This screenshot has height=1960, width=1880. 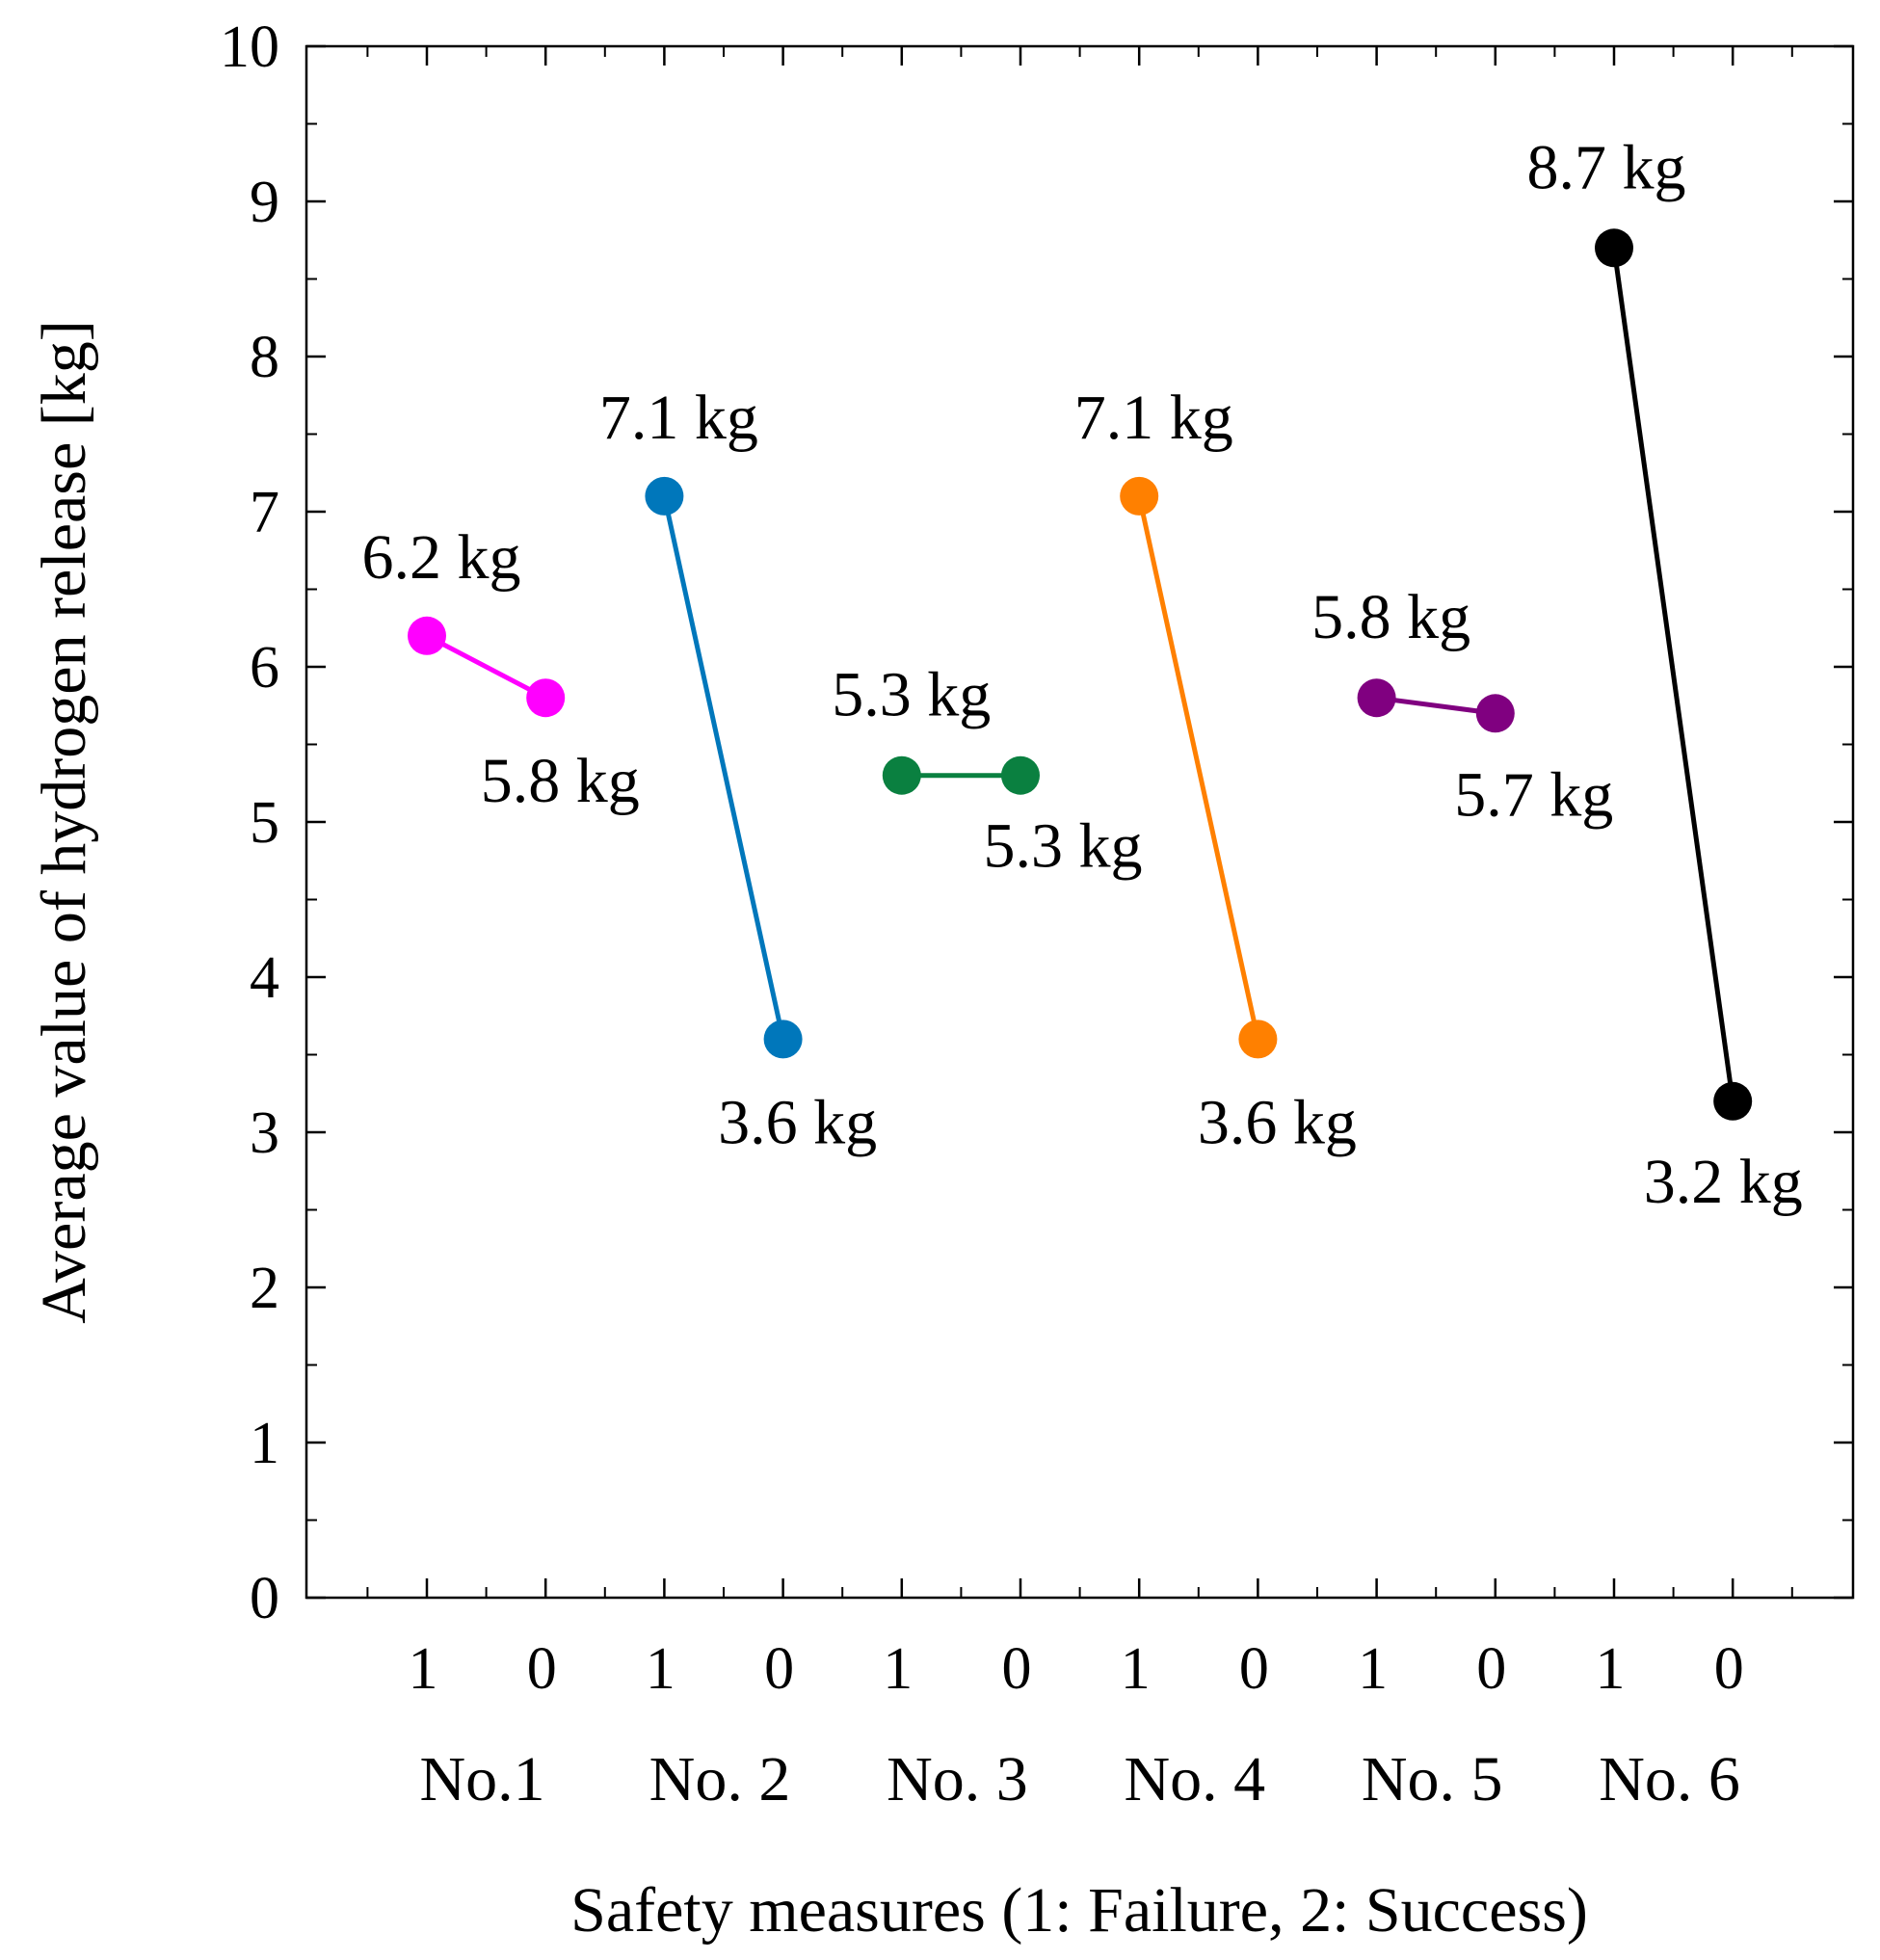 What do you see at coordinates (987, 771) in the screenshot?
I see `series-3: 5.3 kg 5.3 kg` at bounding box center [987, 771].